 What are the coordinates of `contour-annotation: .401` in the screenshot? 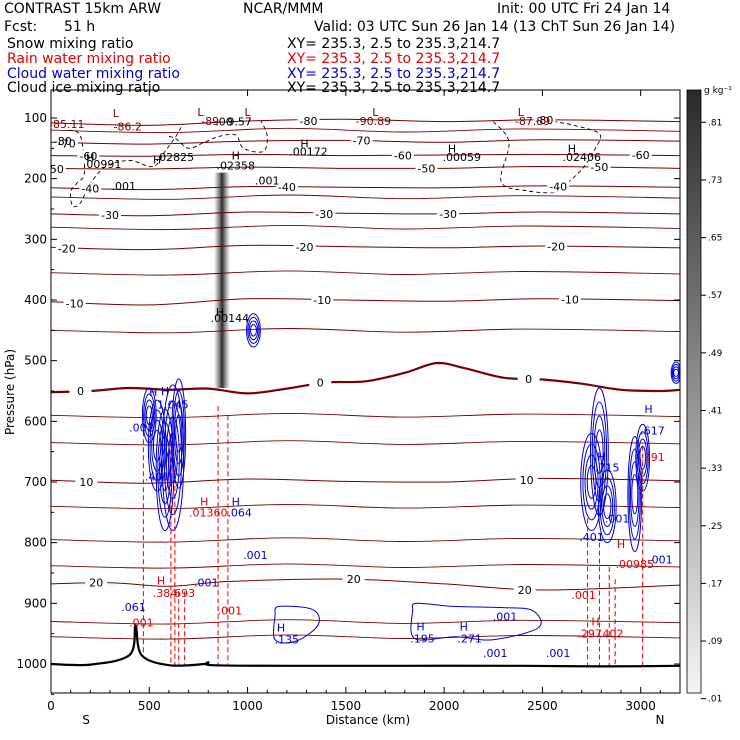 It's located at (591, 537).